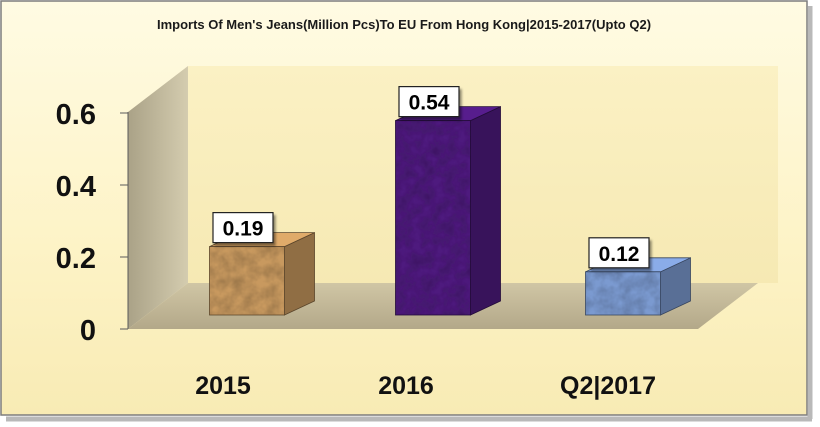  What do you see at coordinates (76, 115) in the screenshot?
I see `y-tick-label: 0.6` at bounding box center [76, 115].